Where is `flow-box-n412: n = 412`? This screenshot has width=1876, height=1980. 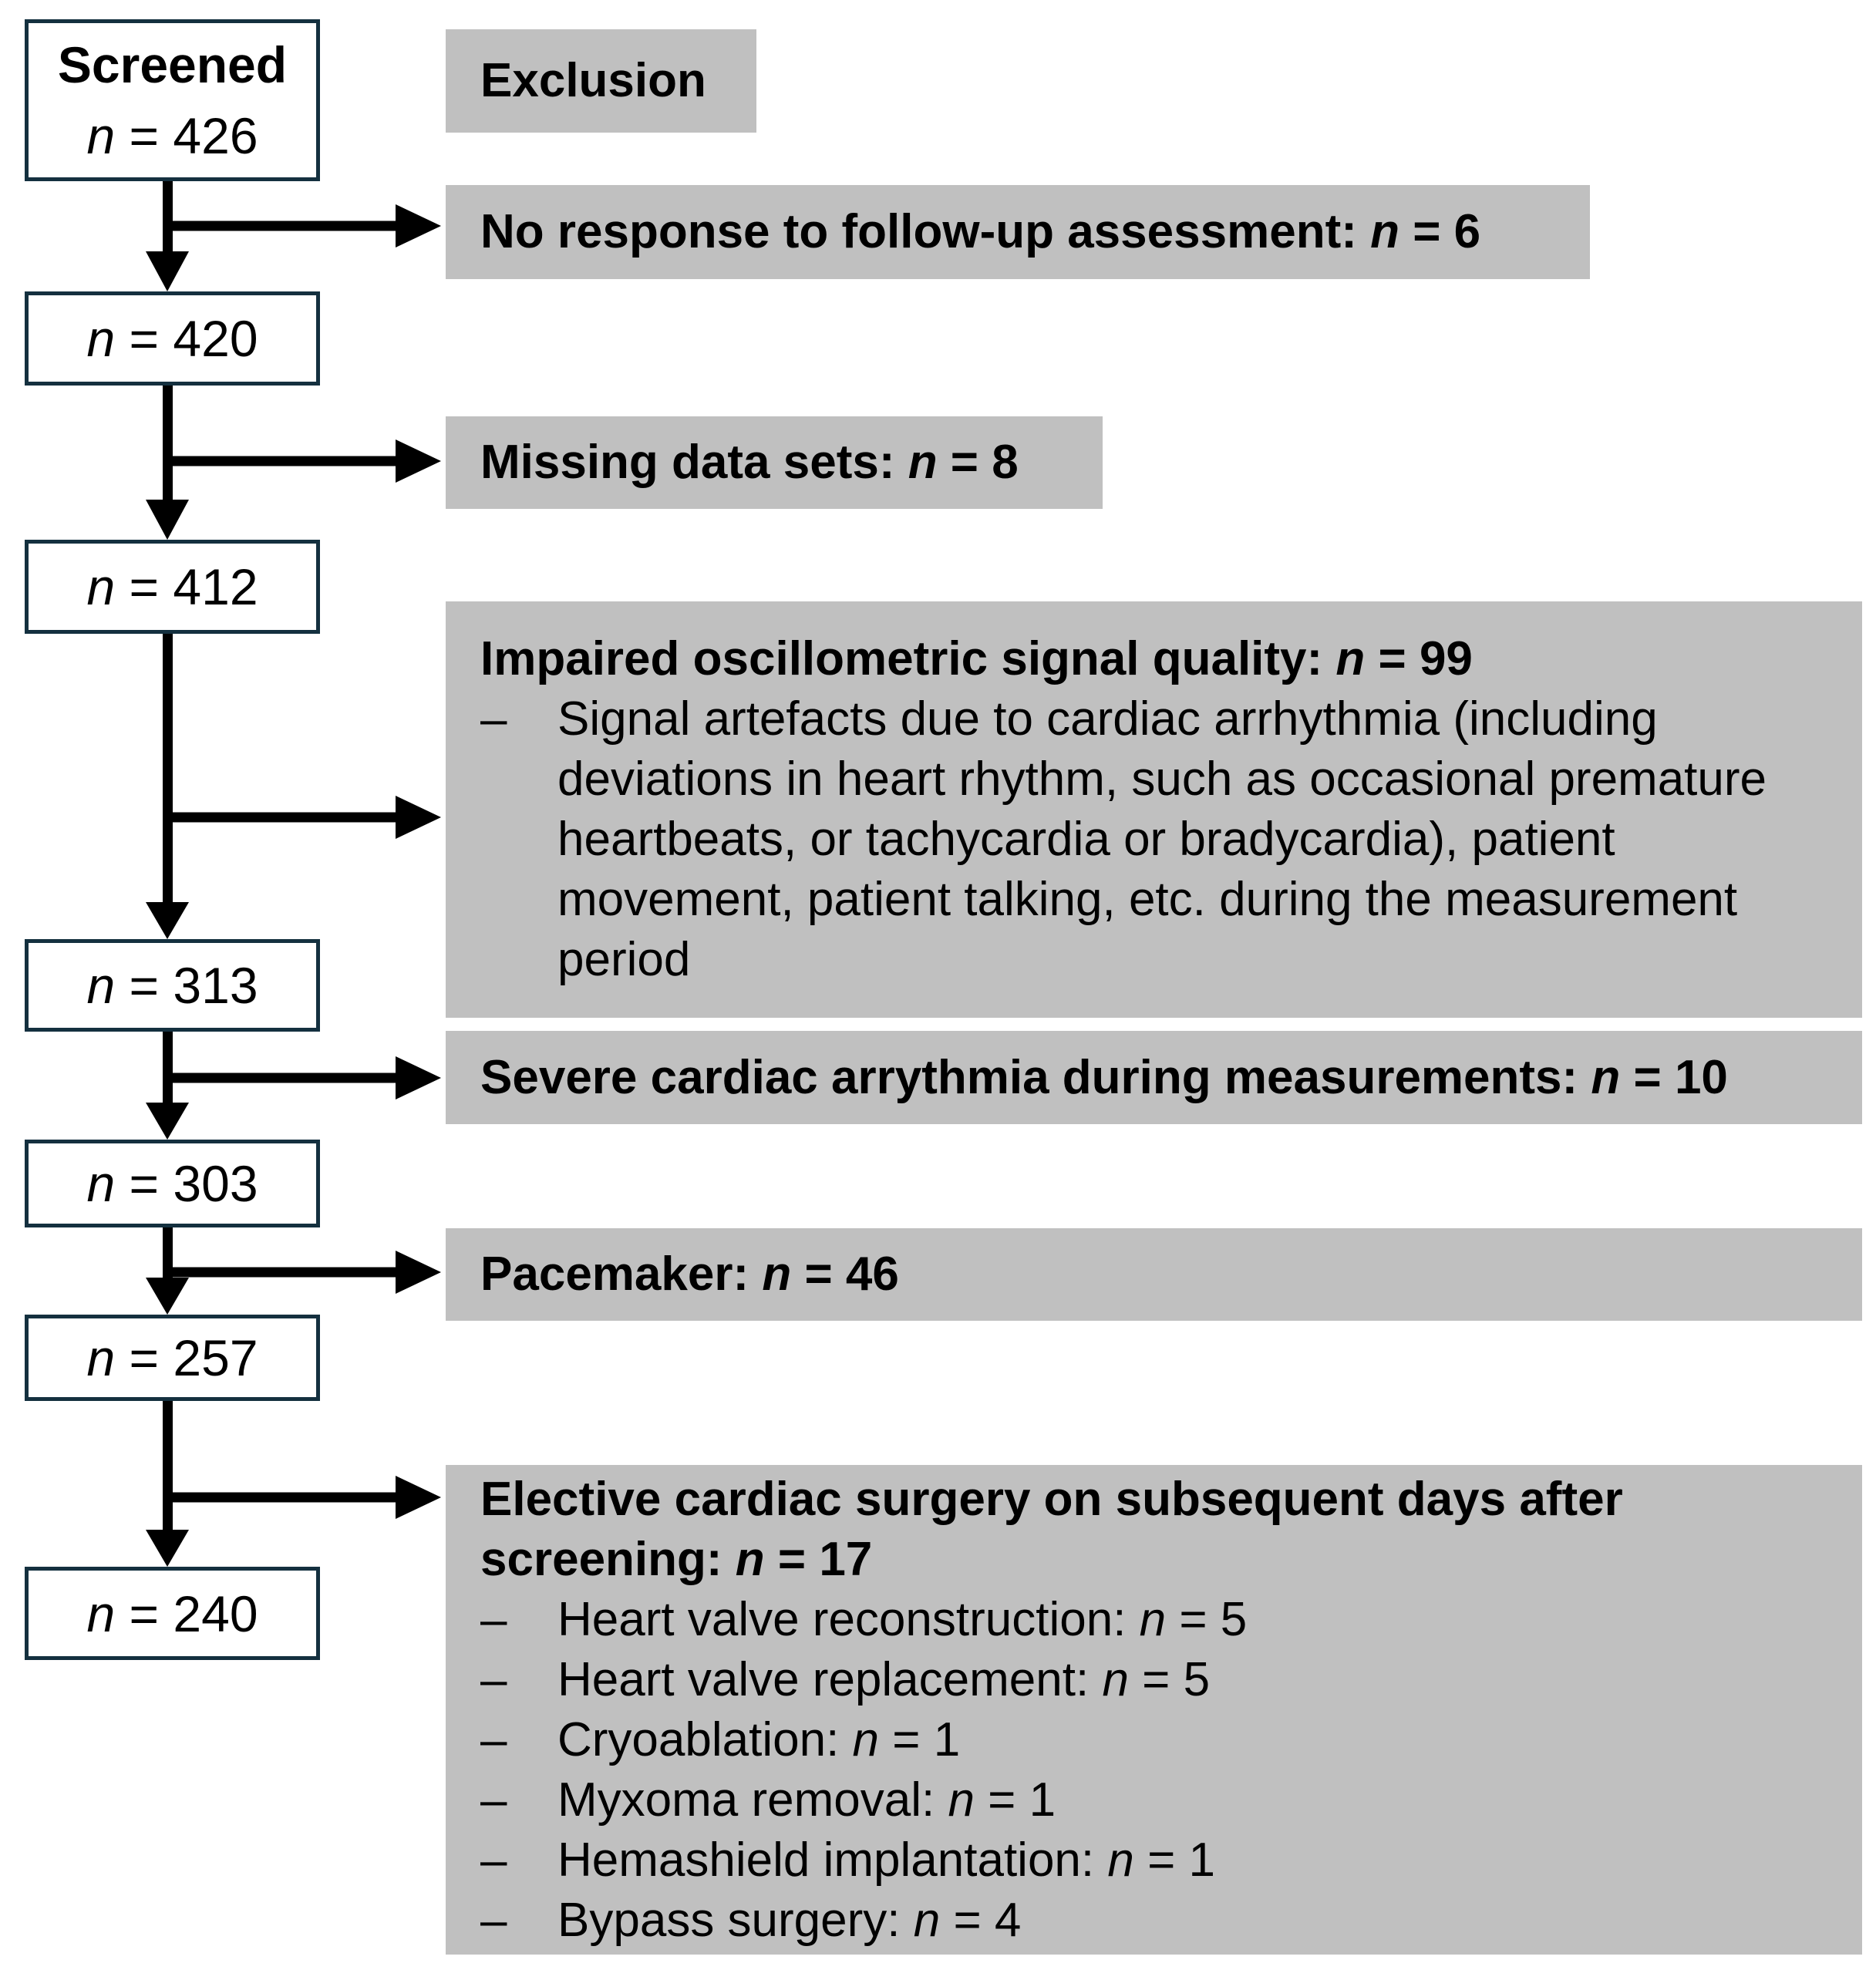 flow-box-n412: n = 412 is located at coordinates (172, 587).